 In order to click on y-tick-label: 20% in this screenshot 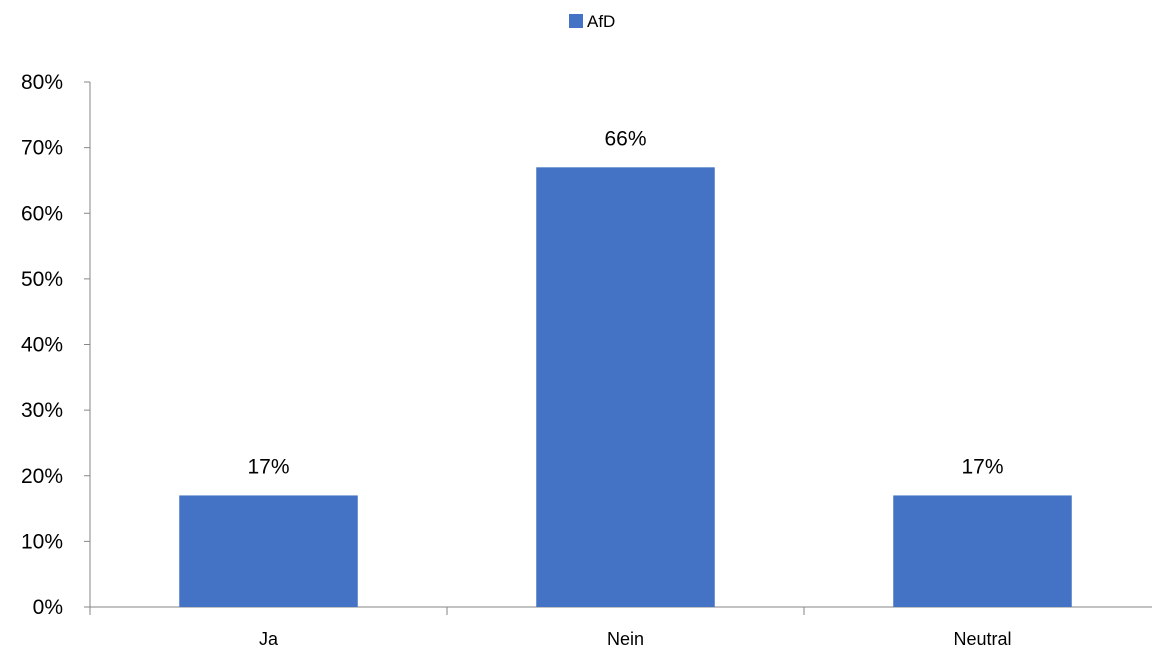, I will do `click(42, 476)`.